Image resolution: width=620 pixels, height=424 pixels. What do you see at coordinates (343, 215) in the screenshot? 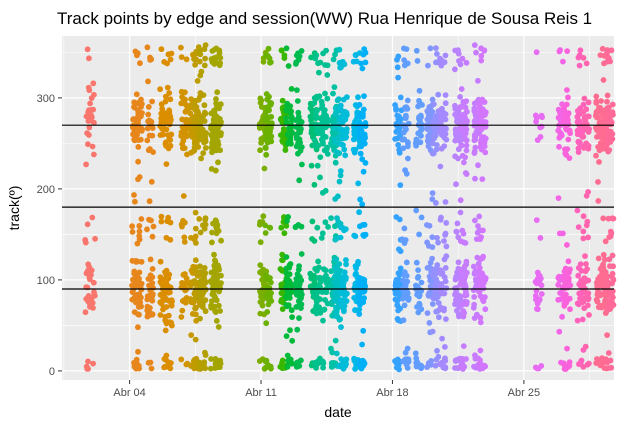
I see `session-series` at bounding box center [343, 215].